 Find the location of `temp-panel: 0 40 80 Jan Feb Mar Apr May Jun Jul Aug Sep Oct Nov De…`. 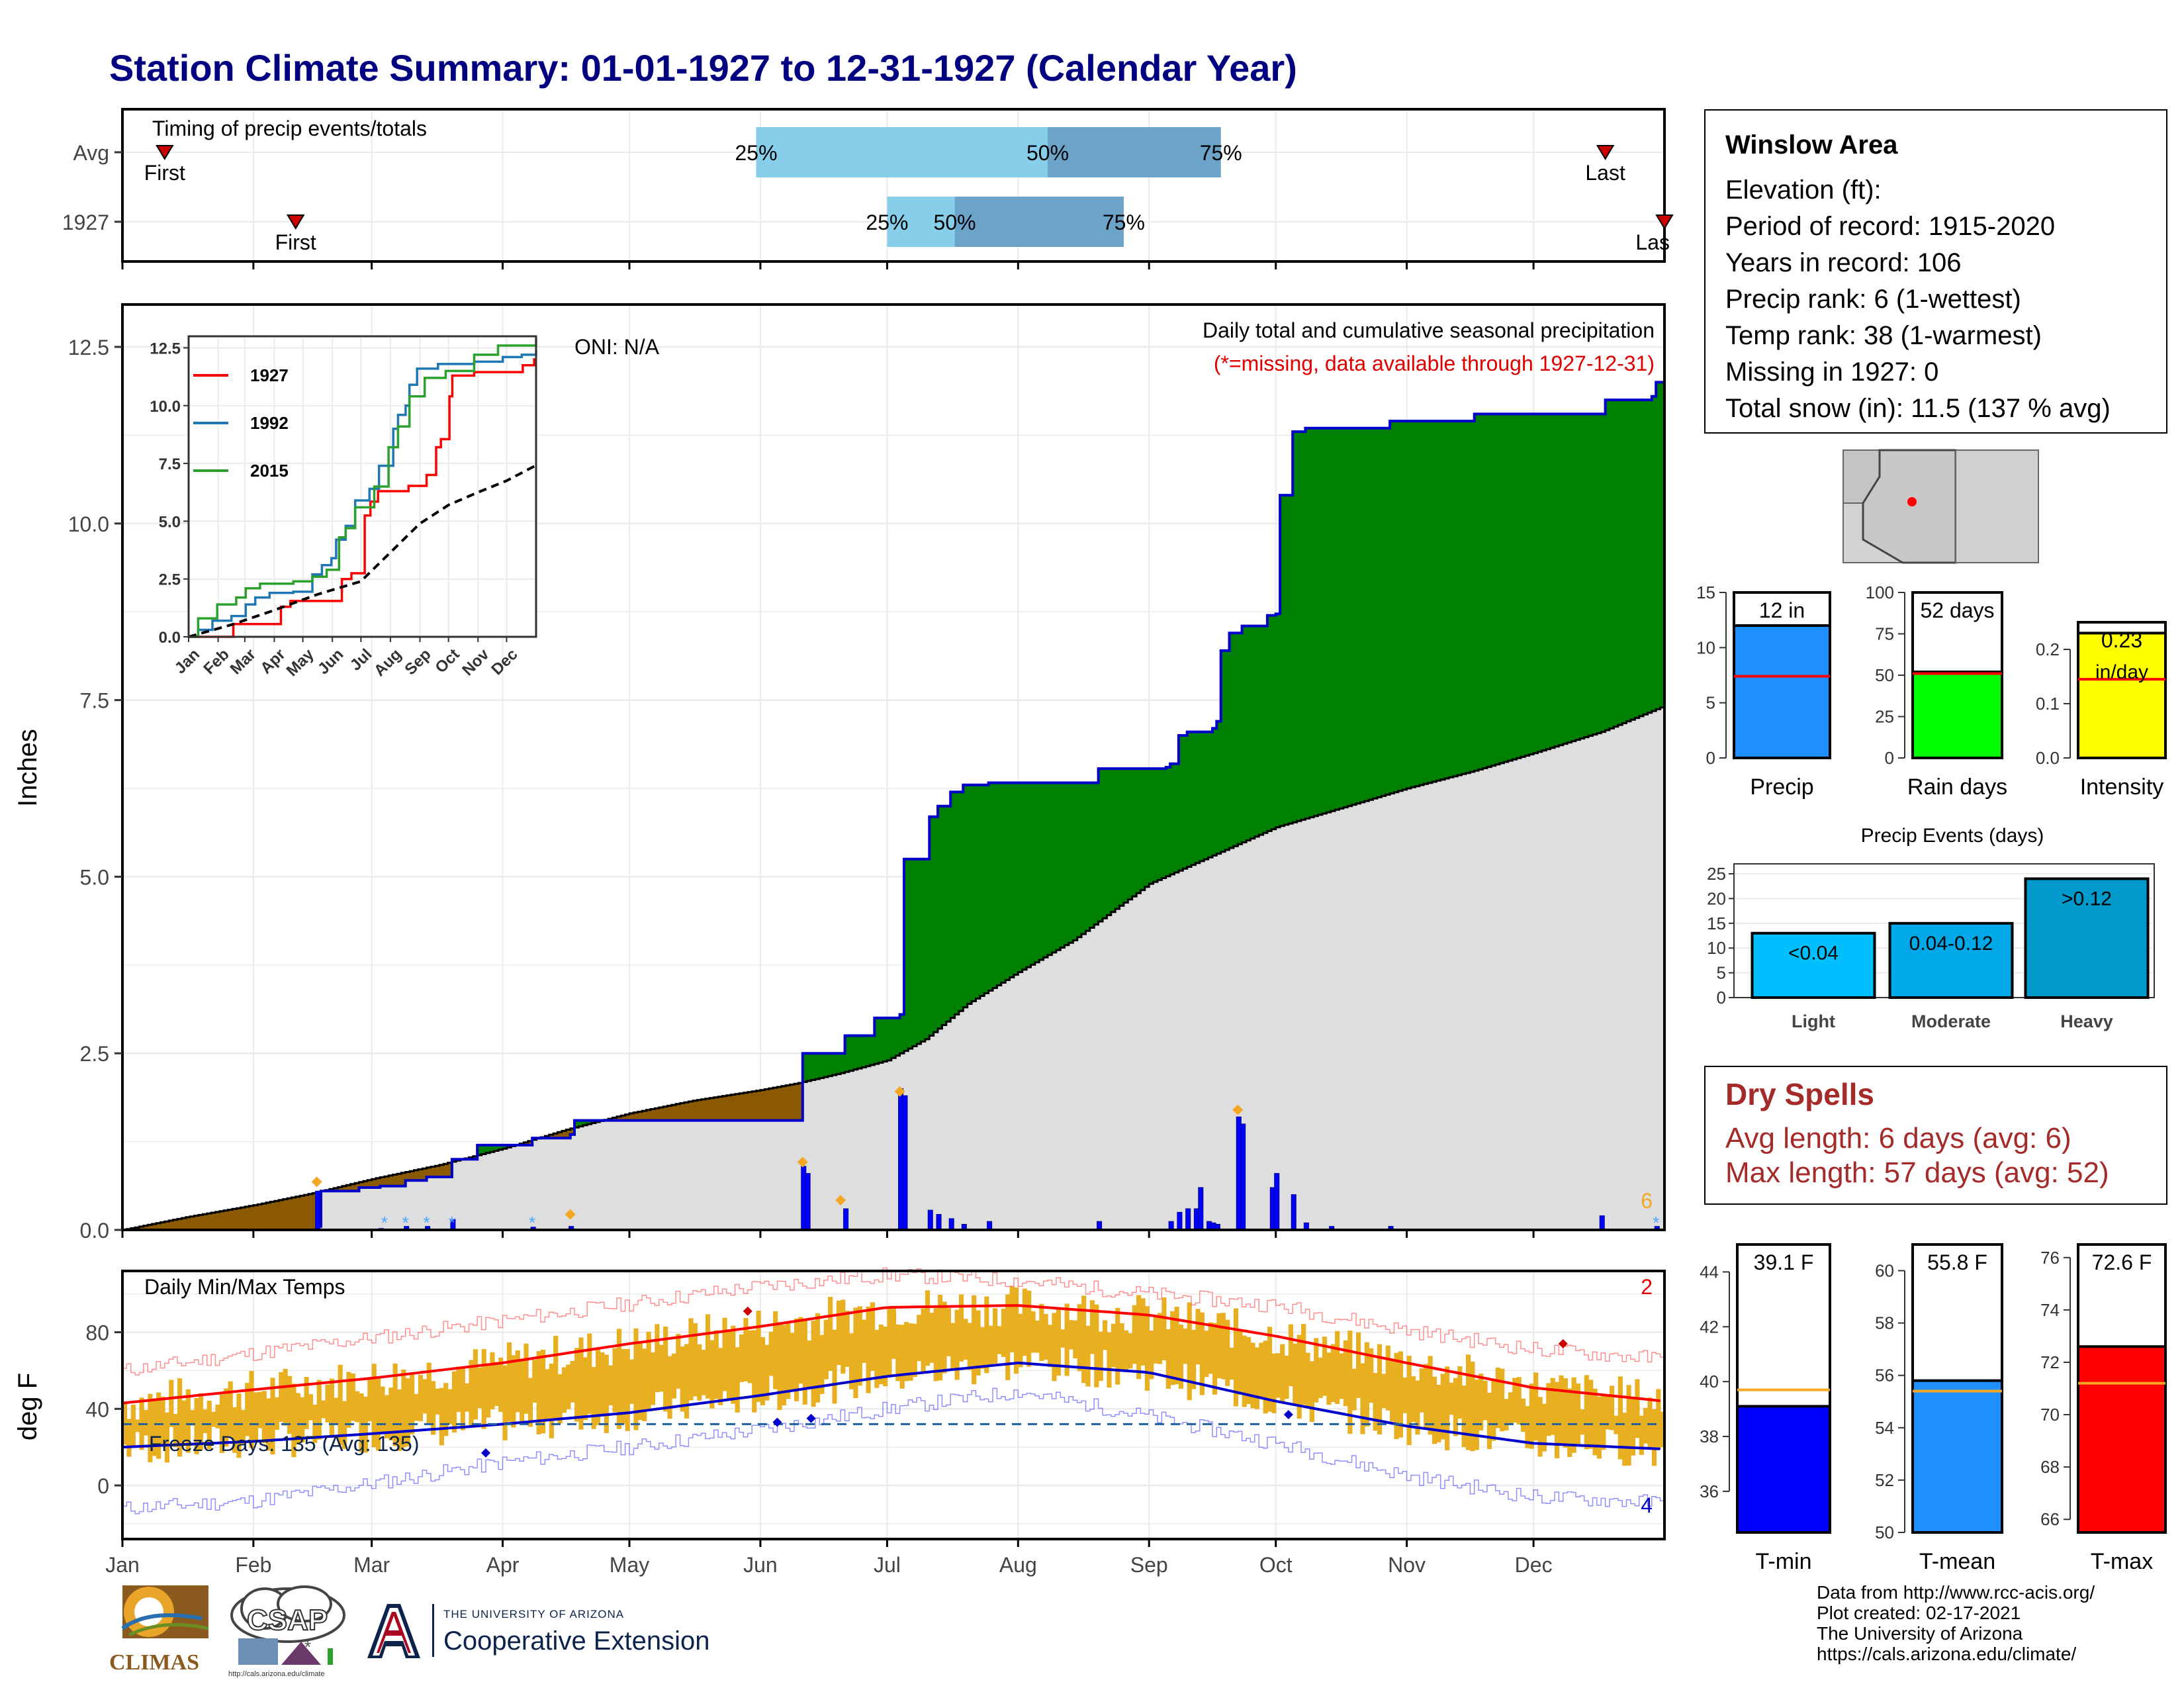

temp-panel: 0 40 80 Jan Feb Mar Apr May Jun Jul Aug Sep Oct Nov De… is located at coordinates (839, 1422).